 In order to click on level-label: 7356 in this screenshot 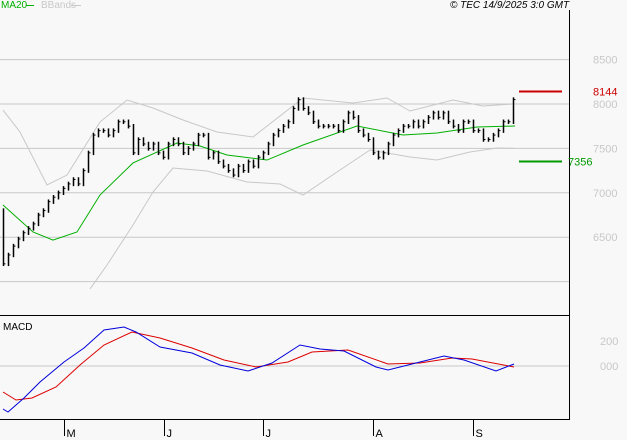, I will do `click(580, 163)`.